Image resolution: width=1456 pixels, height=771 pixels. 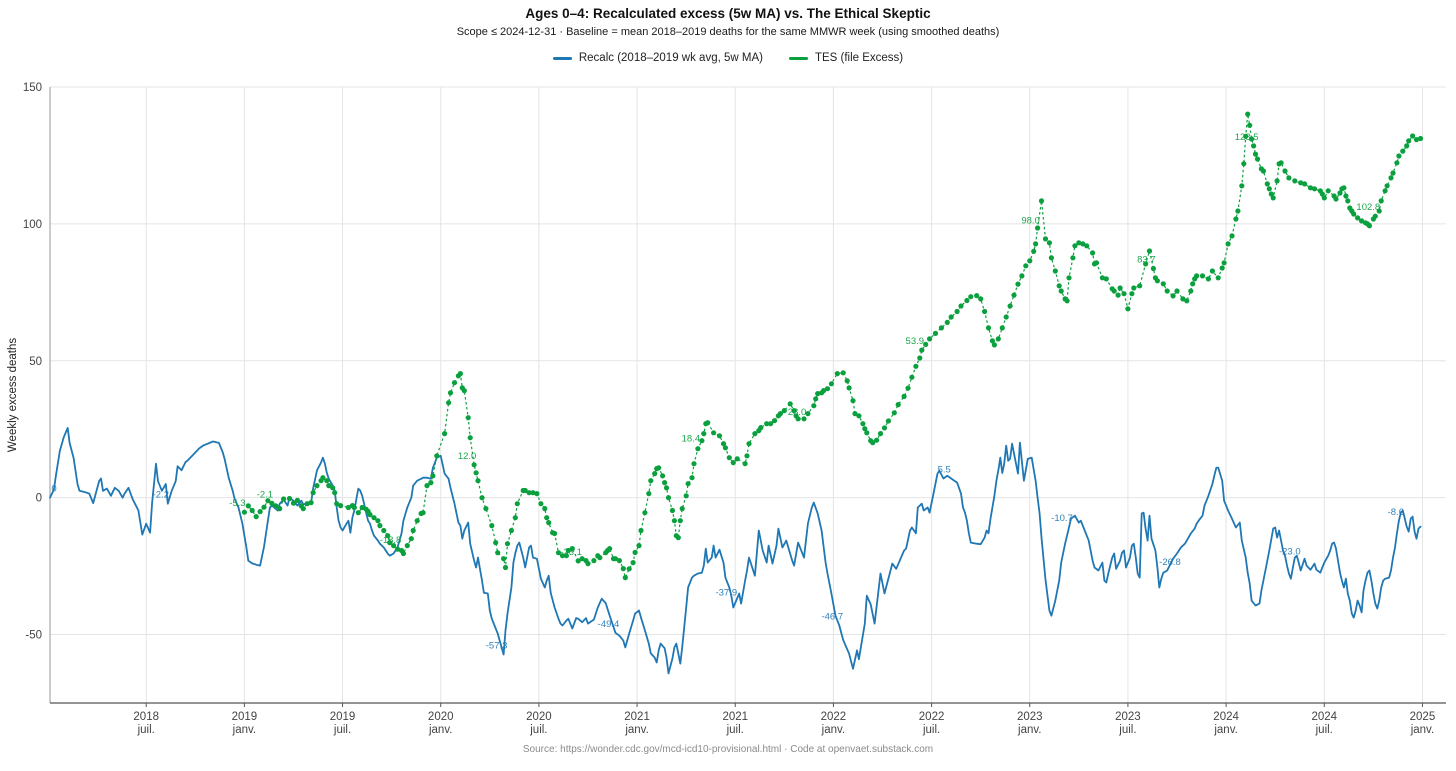 I want to click on y-tick-label: 0, so click(x=39, y=499).